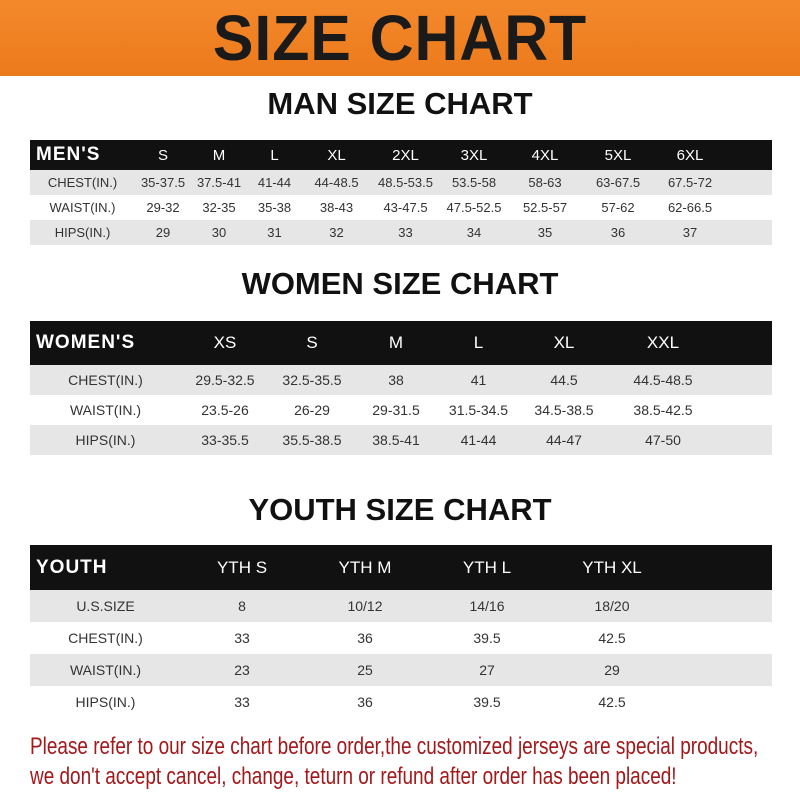 This screenshot has width=800, height=800. What do you see at coordinates (545, 155) in the screenshot?
I see `cell: 4XL` at bounding box center [545, 155].